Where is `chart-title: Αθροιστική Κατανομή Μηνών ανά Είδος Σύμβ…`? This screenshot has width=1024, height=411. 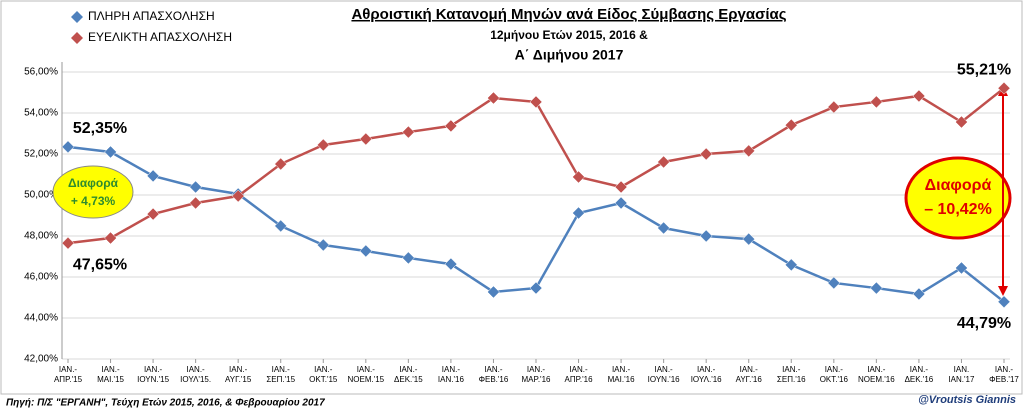 chart-title: Αθροιστική Κατανομή Μηνών ανά Είδος Σύμβ… is located at coordinates (568, 14).